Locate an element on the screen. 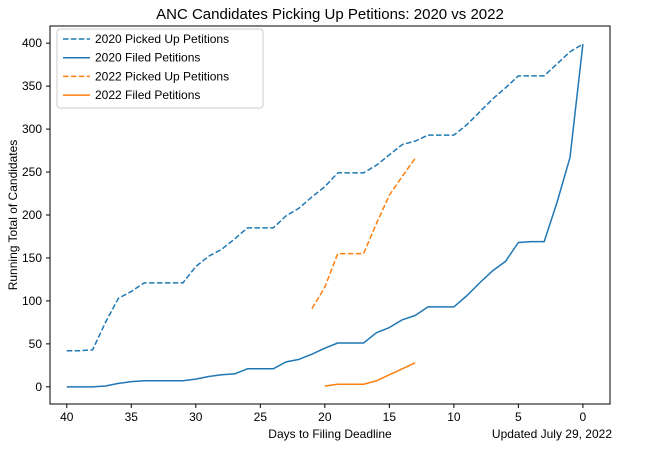 The height and width of the screenshot is (455, 648). x-tick-label: 15 is located at coordinates (390, 417).